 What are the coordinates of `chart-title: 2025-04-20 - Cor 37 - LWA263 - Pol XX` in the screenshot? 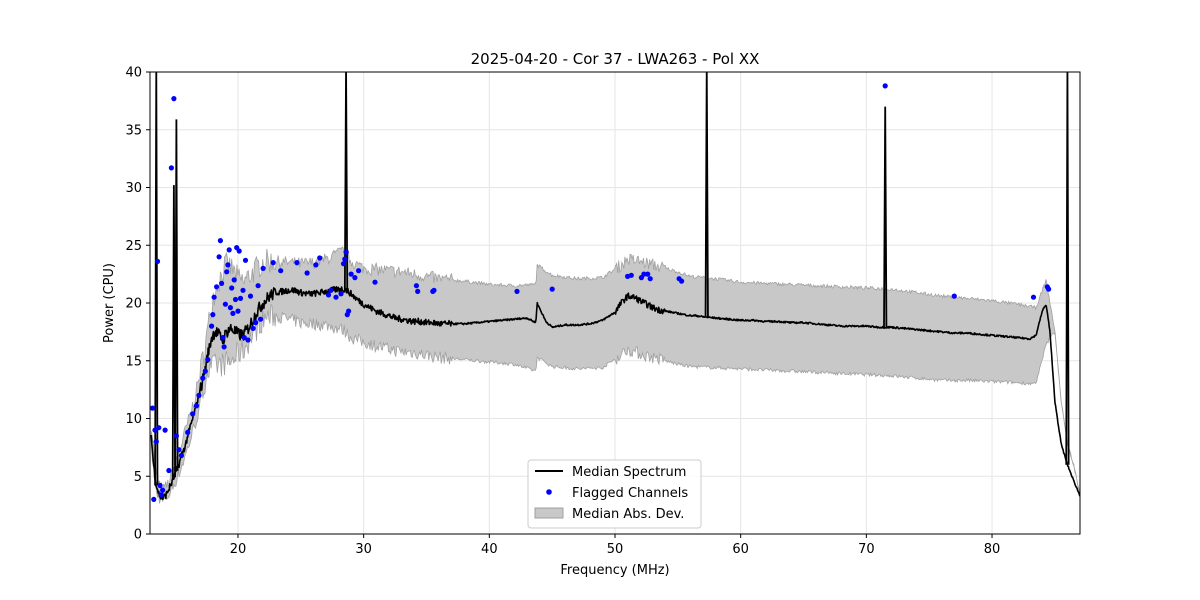 It's located at (615, 59).